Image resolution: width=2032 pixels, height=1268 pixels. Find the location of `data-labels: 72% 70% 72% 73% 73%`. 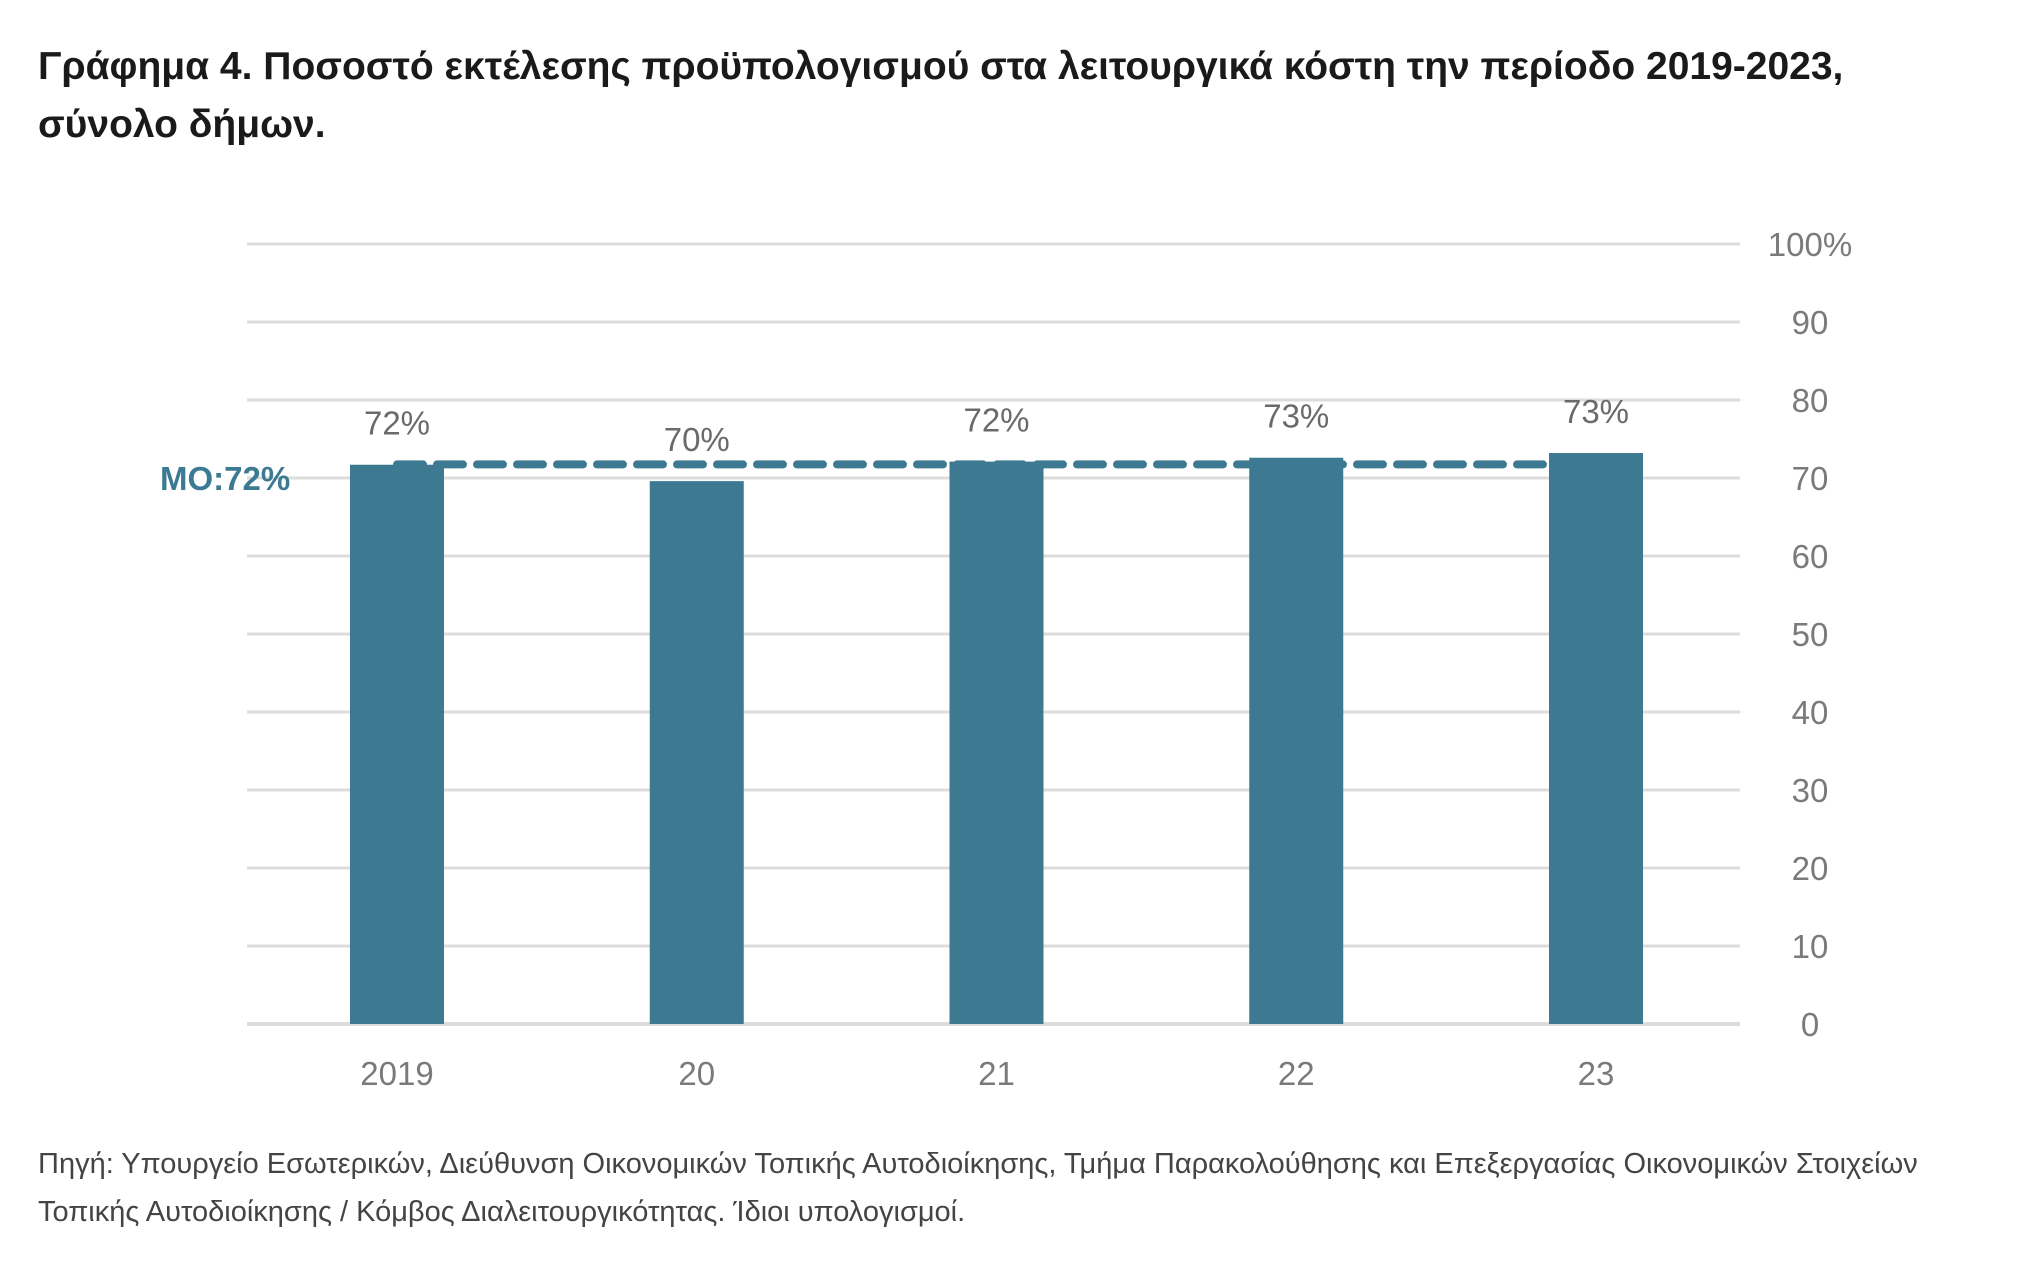

data-labels: 72% 70% 72% 73% 73% is located at coordinates (996, 425).